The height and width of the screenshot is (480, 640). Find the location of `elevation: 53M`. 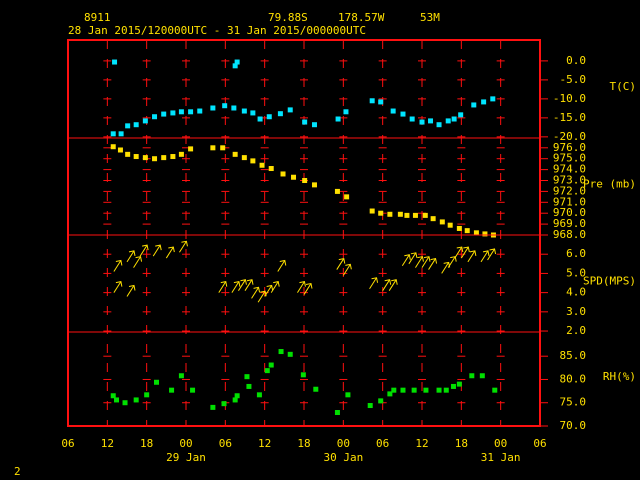

elevation: 53M is located at coordinates (430, 17).